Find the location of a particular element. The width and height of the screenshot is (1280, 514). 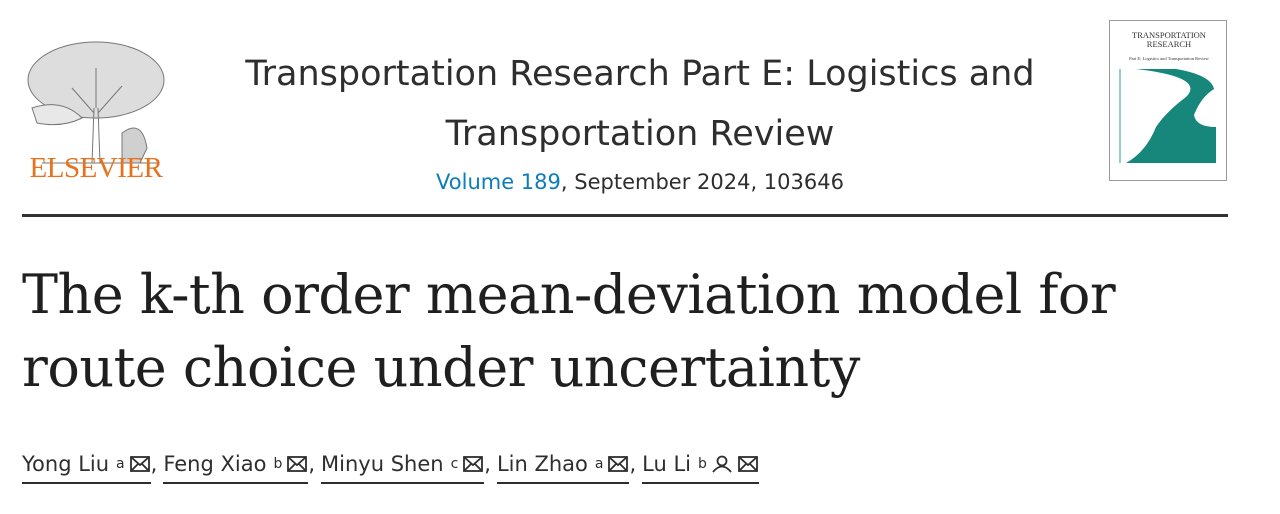

author-link: Yong Liu a is located at coordinates (86, 468).